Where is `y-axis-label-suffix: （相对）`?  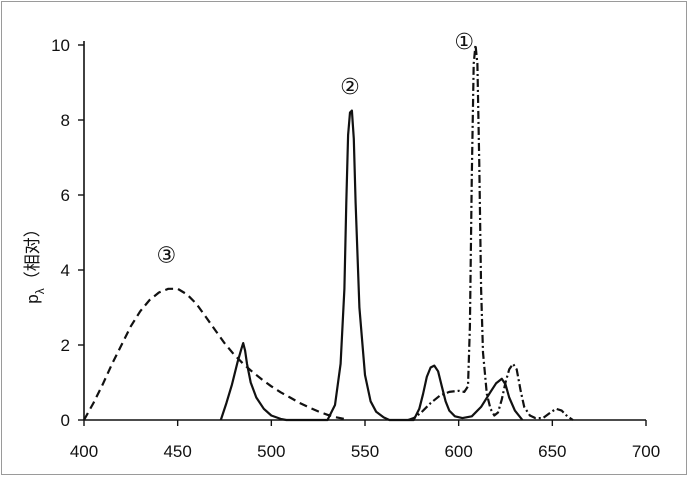
y-axis-label-suffix: （相对） is located at coordinates (32, 254).